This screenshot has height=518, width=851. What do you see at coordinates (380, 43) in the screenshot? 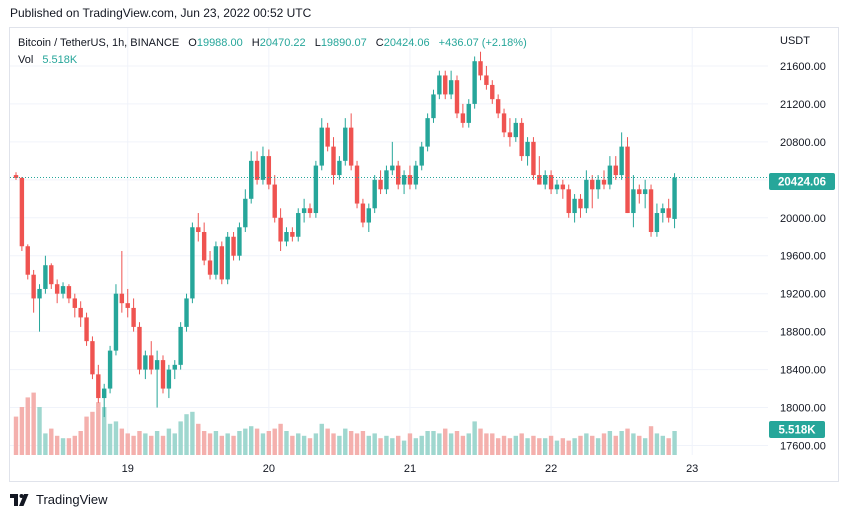
I see `legend-c-label: C` at bounding box center [380, 43].